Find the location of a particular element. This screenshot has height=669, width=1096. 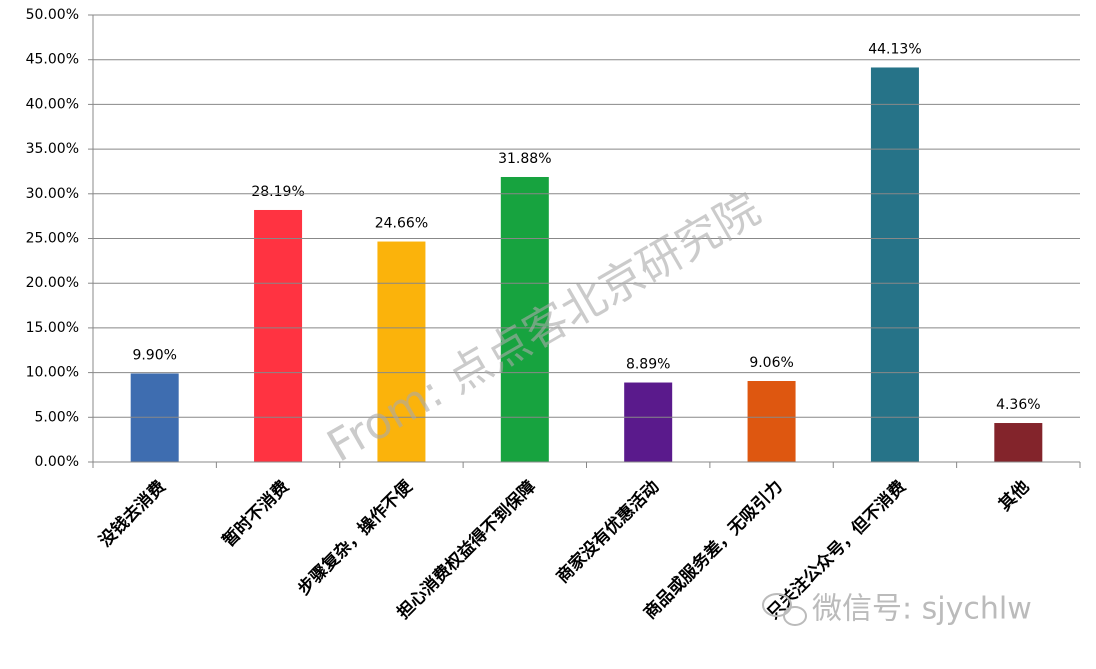

y-tick-label: 30.00% is located at coordinates (52, 194).